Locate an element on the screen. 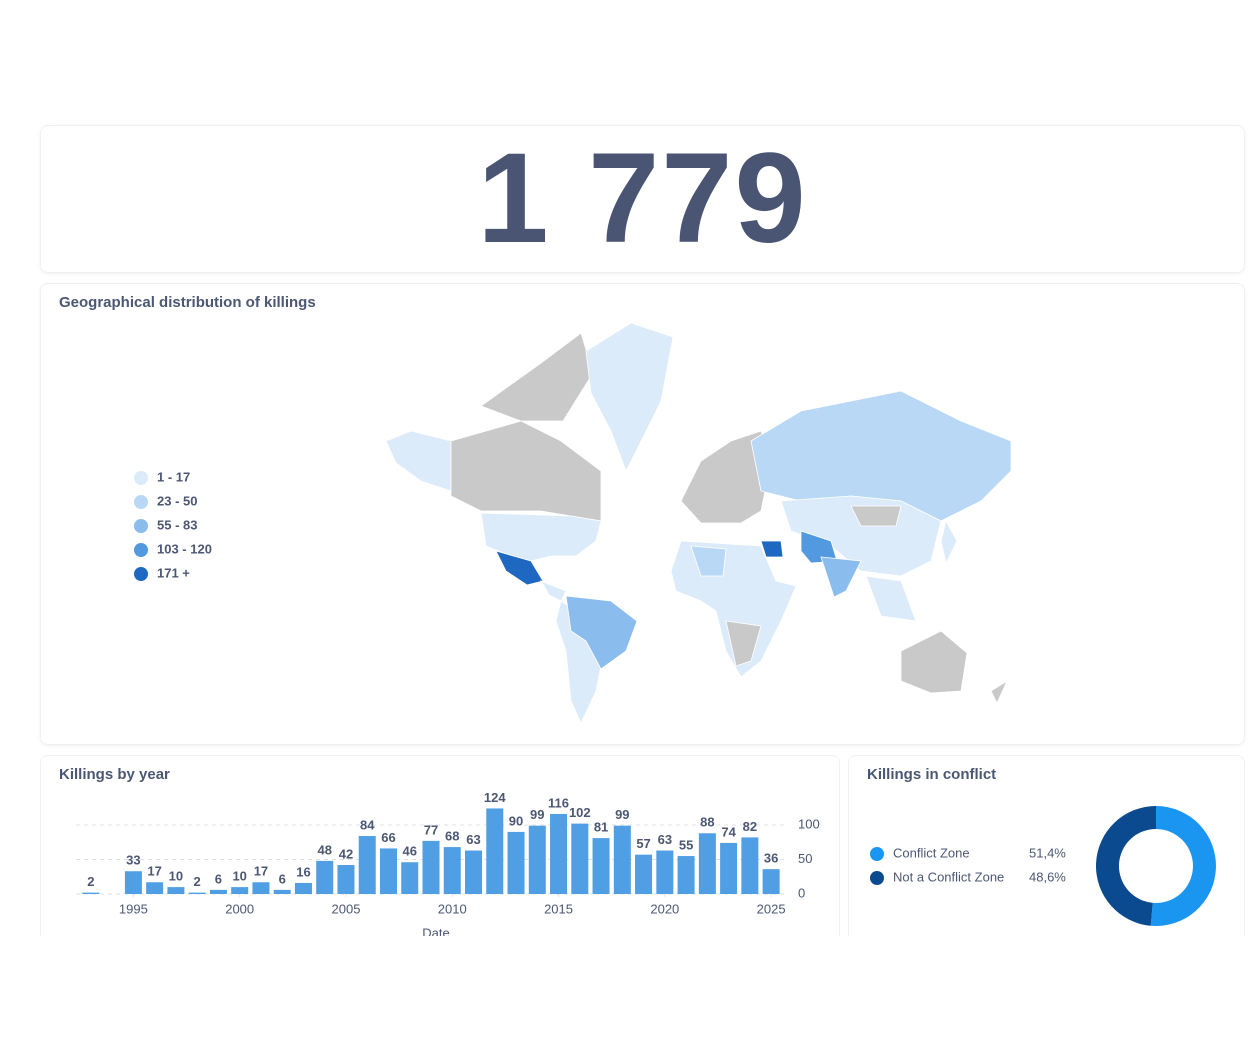 This screenshot has width=1260, height=1048. kpi-value: 1 779 is located at coordinates (642, 198).